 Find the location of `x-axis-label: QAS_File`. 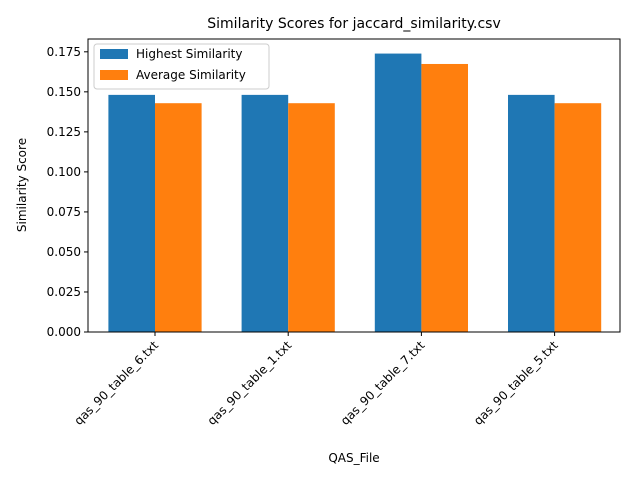

x-axis-label: QAS_File is located at coordinates (353, 458).